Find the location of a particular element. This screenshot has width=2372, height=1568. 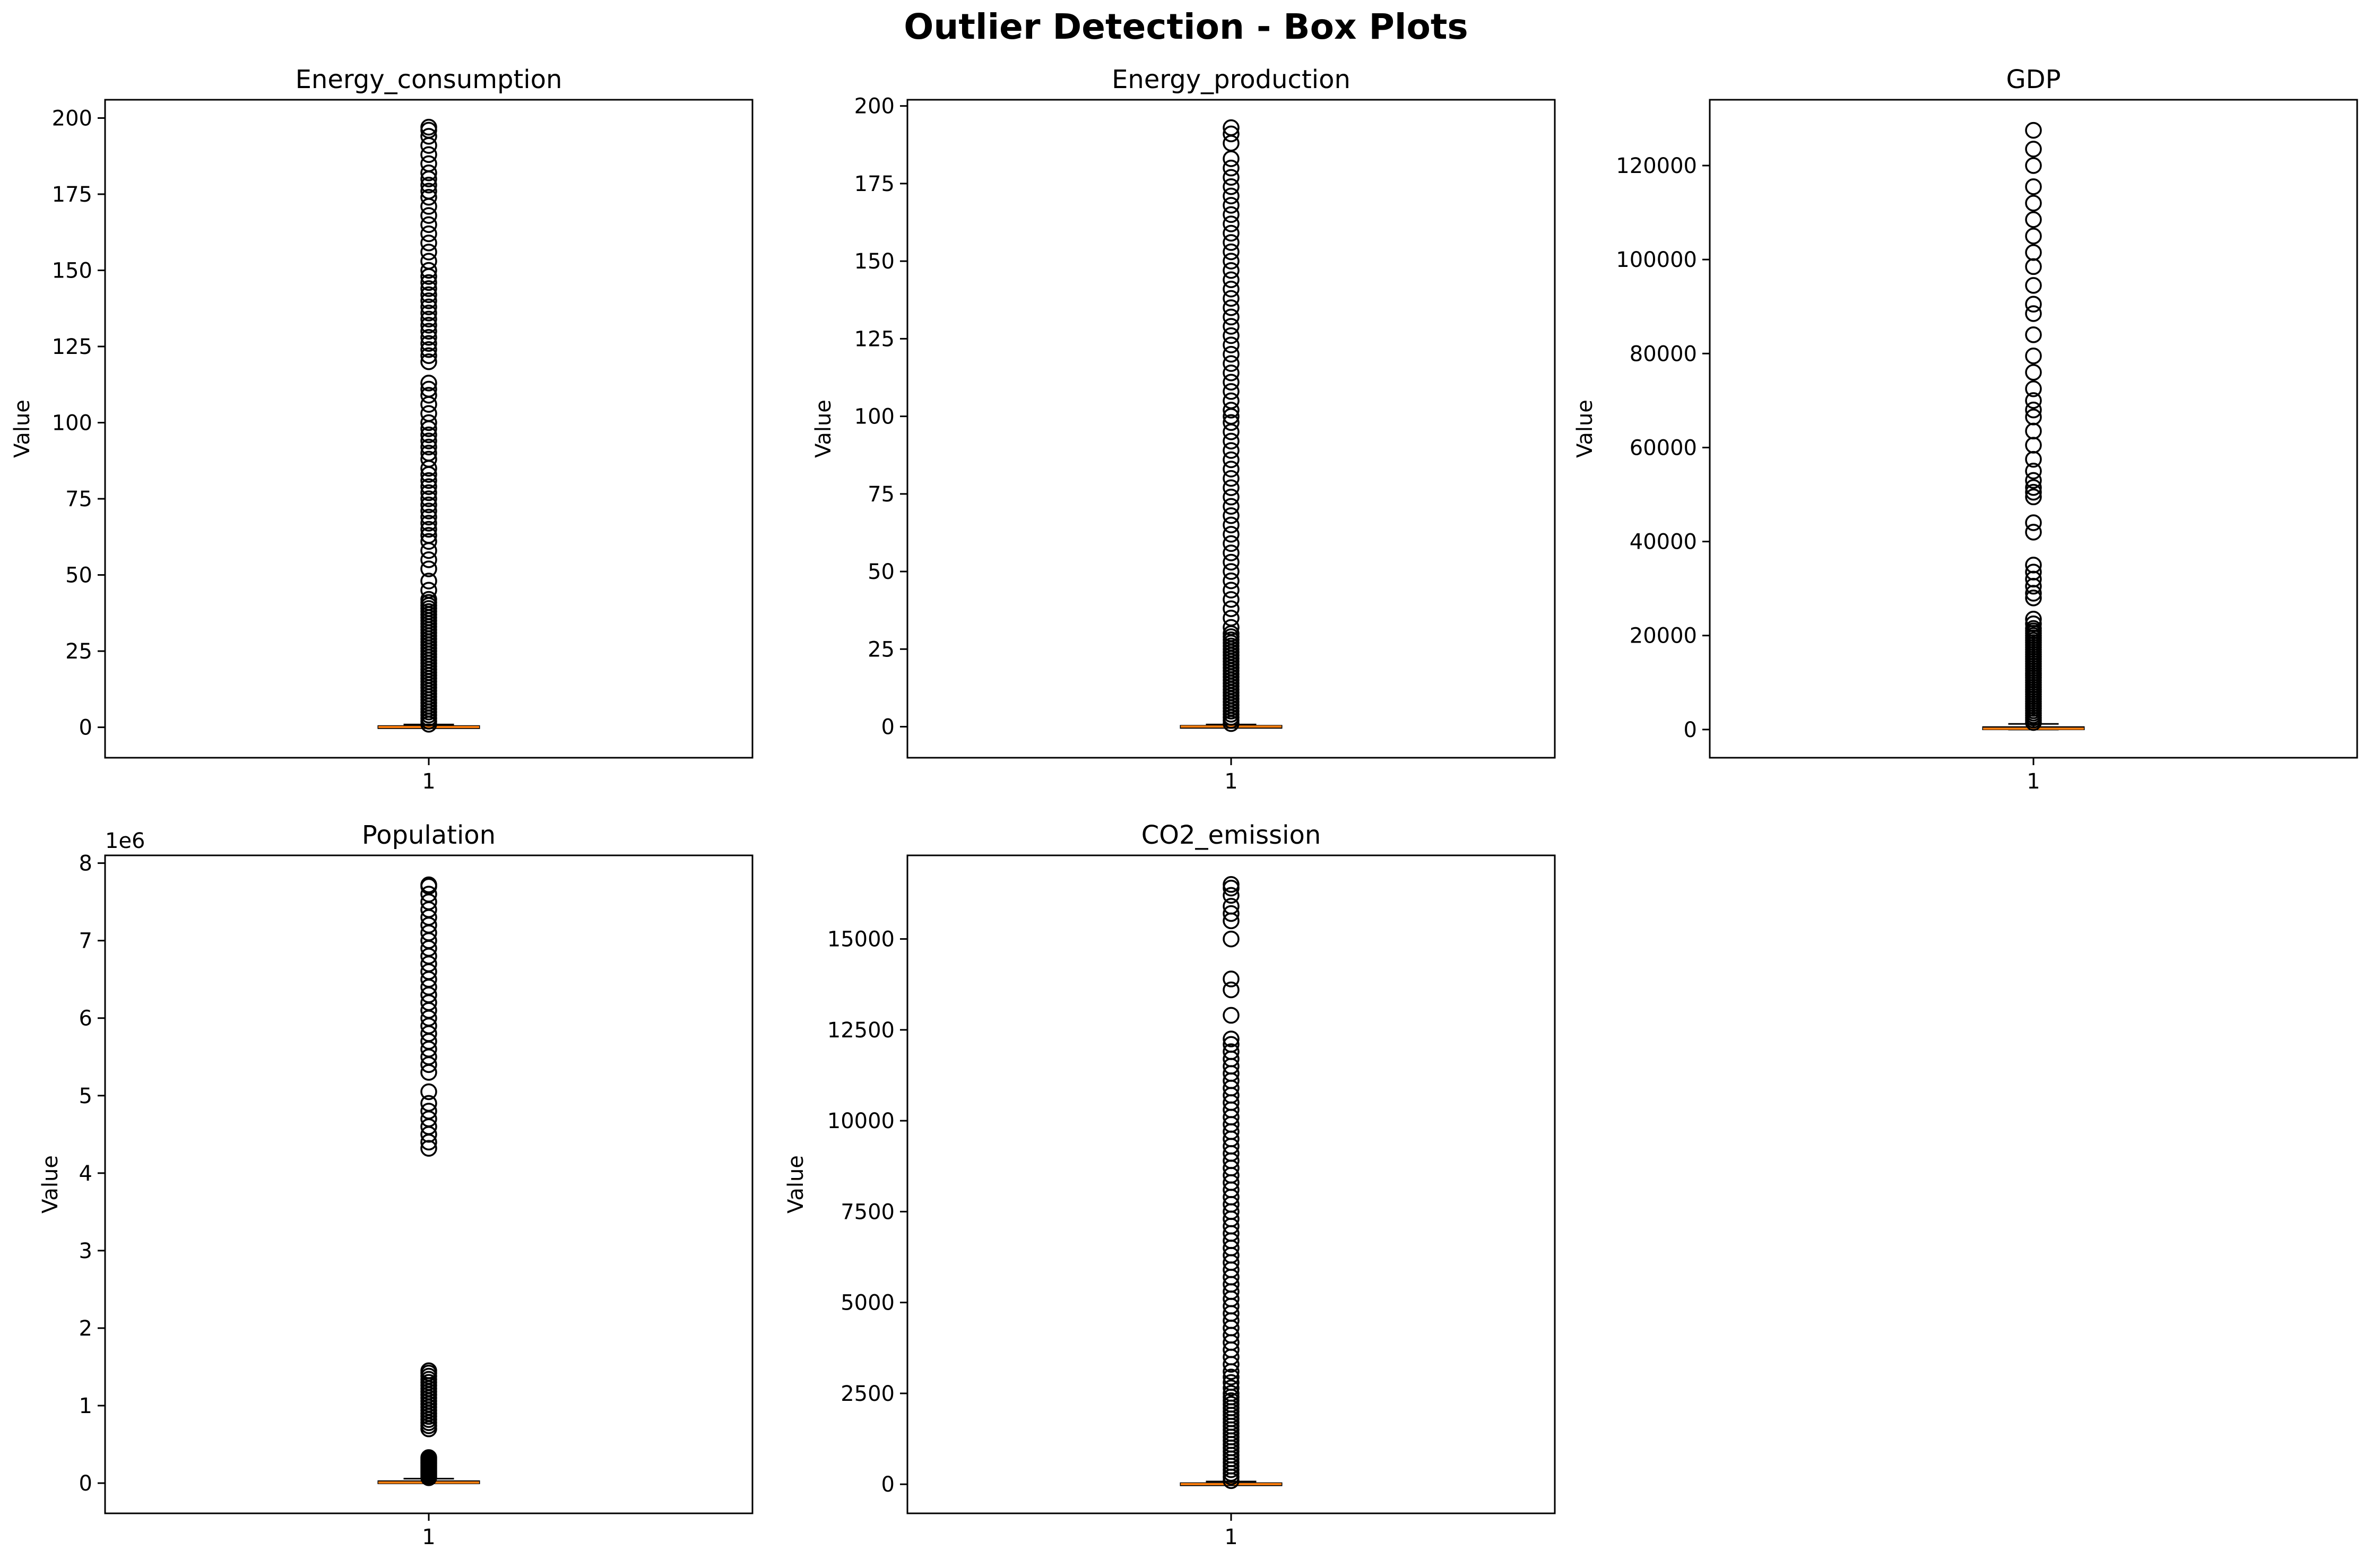

y-tick-label: 20000 is located at coordinates (1663, 636).